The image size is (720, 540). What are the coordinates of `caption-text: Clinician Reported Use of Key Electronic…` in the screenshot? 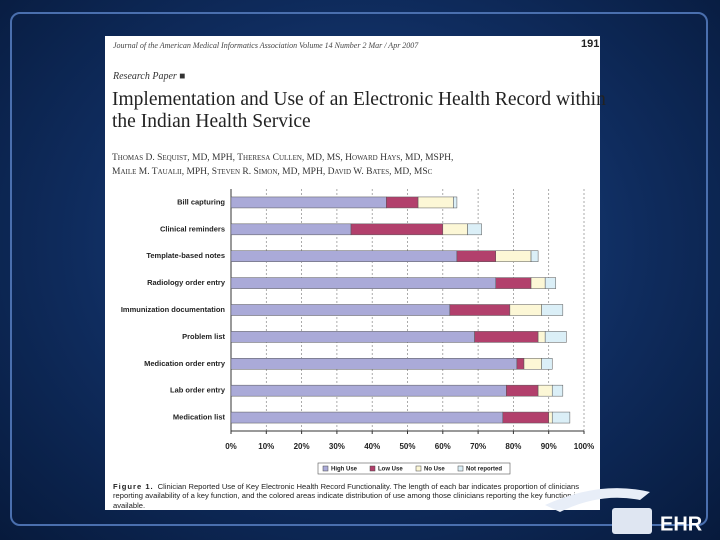 It's located at (346, 496).